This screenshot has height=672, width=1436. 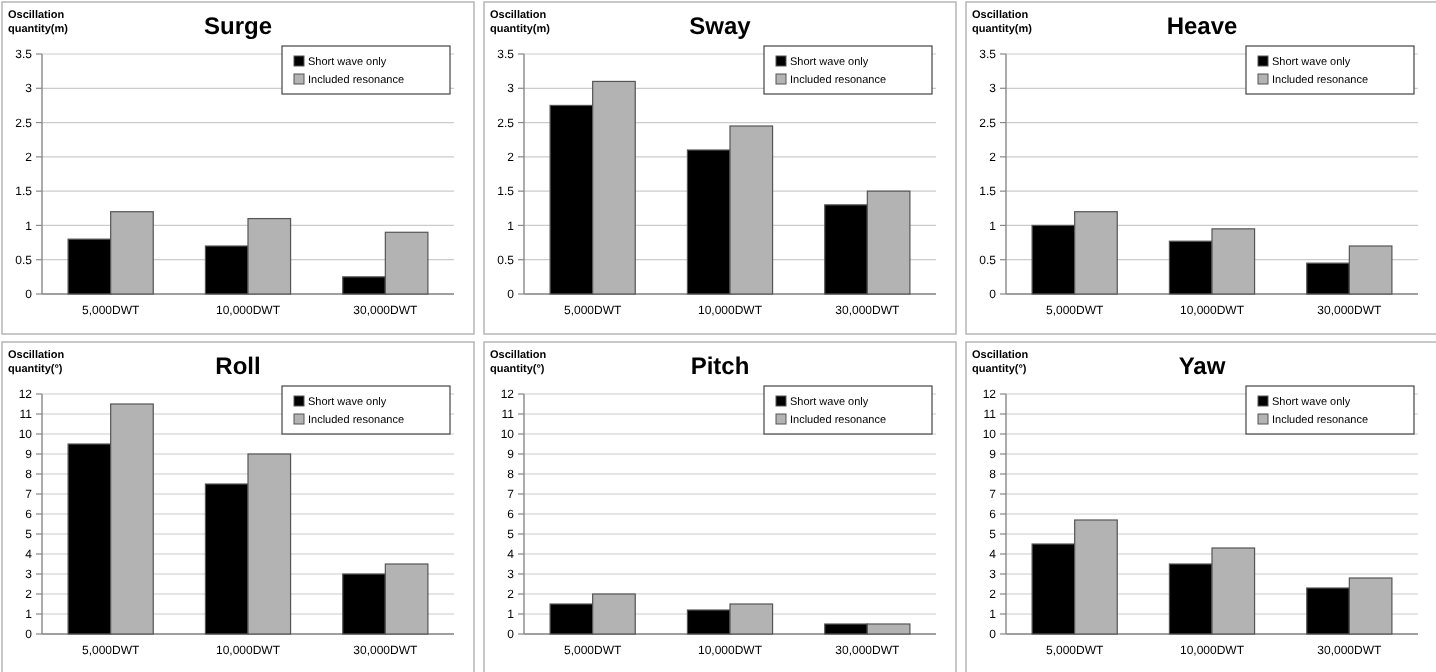 I want to click on chart-title: Sway, so click(x=720, y=26).